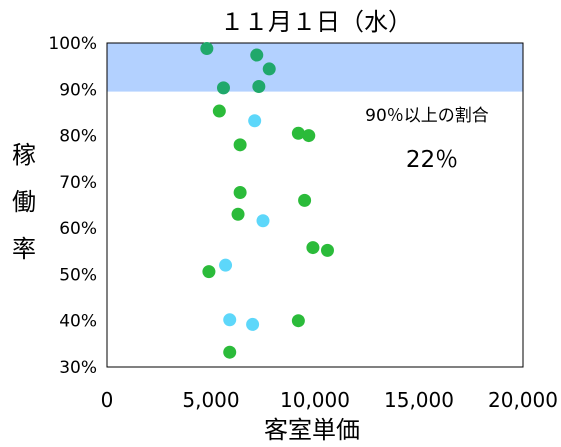 This screenshot has height=447, width=561. Describe the element at coordinates (312, 430) in the screenshot. I see `x-axis-label: 客室単価` at that location.